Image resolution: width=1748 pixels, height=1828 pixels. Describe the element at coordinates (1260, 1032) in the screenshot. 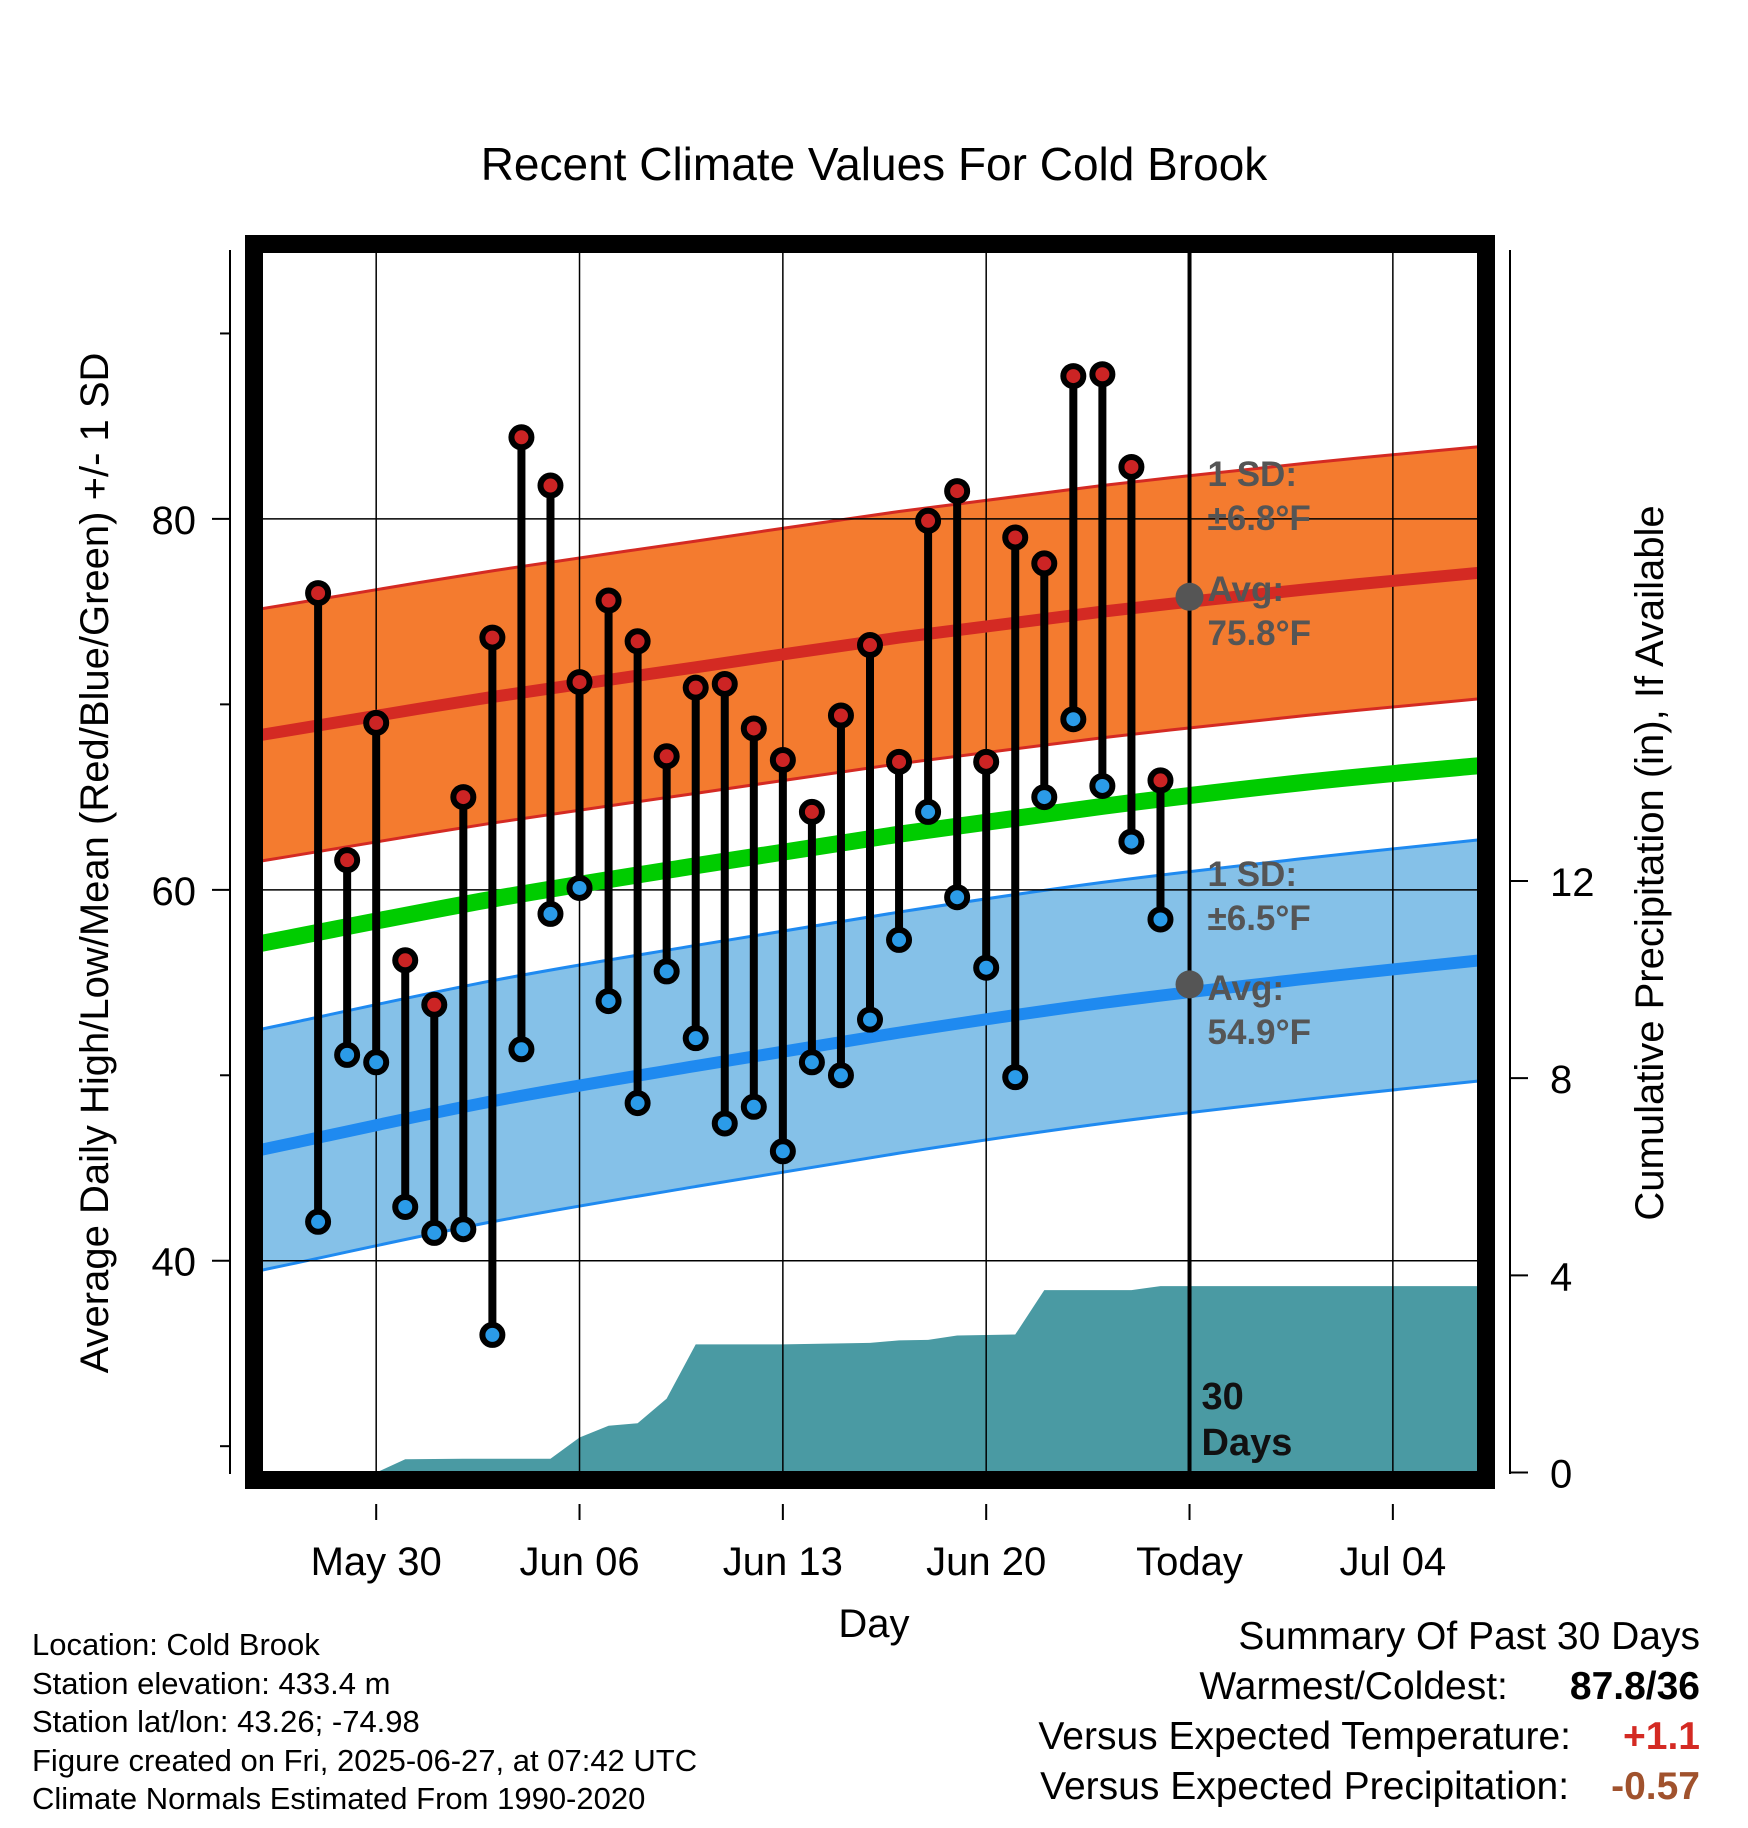

I see `low-avg-value: 54.9°F` at that location.